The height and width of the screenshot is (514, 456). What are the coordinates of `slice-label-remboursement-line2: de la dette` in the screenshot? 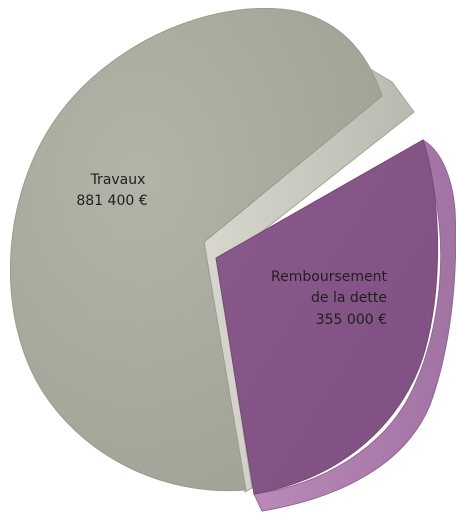 It's located at (349, 298).